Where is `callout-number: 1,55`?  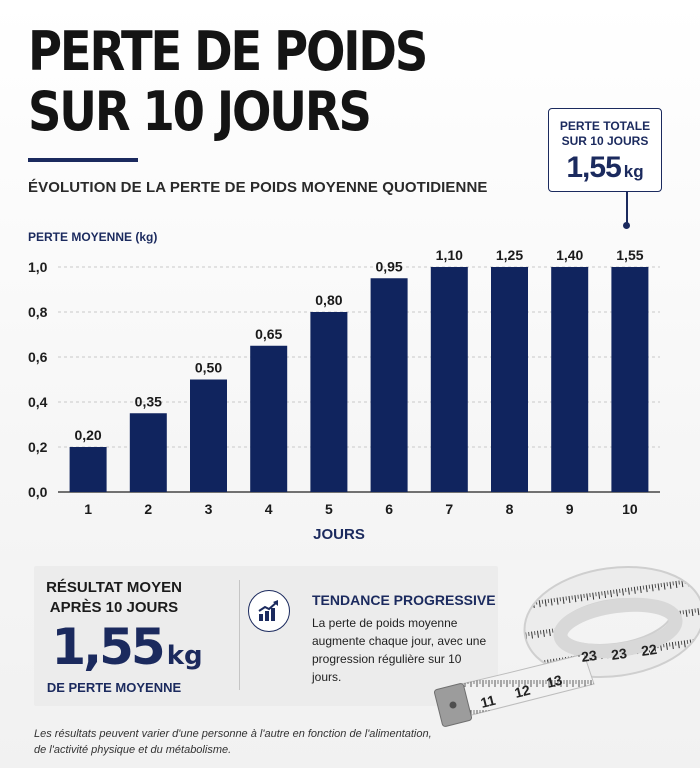
callout-number: 1,55 is located at coordinates (593, 167).